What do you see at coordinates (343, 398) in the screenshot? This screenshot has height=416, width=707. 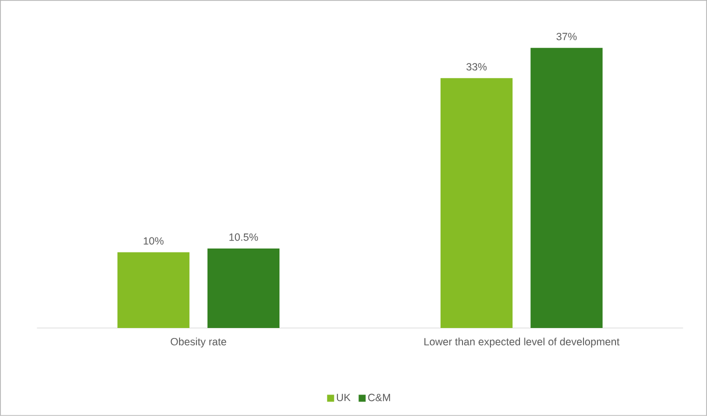 I see `legend-label: UK` at bounding box center [343, 398].